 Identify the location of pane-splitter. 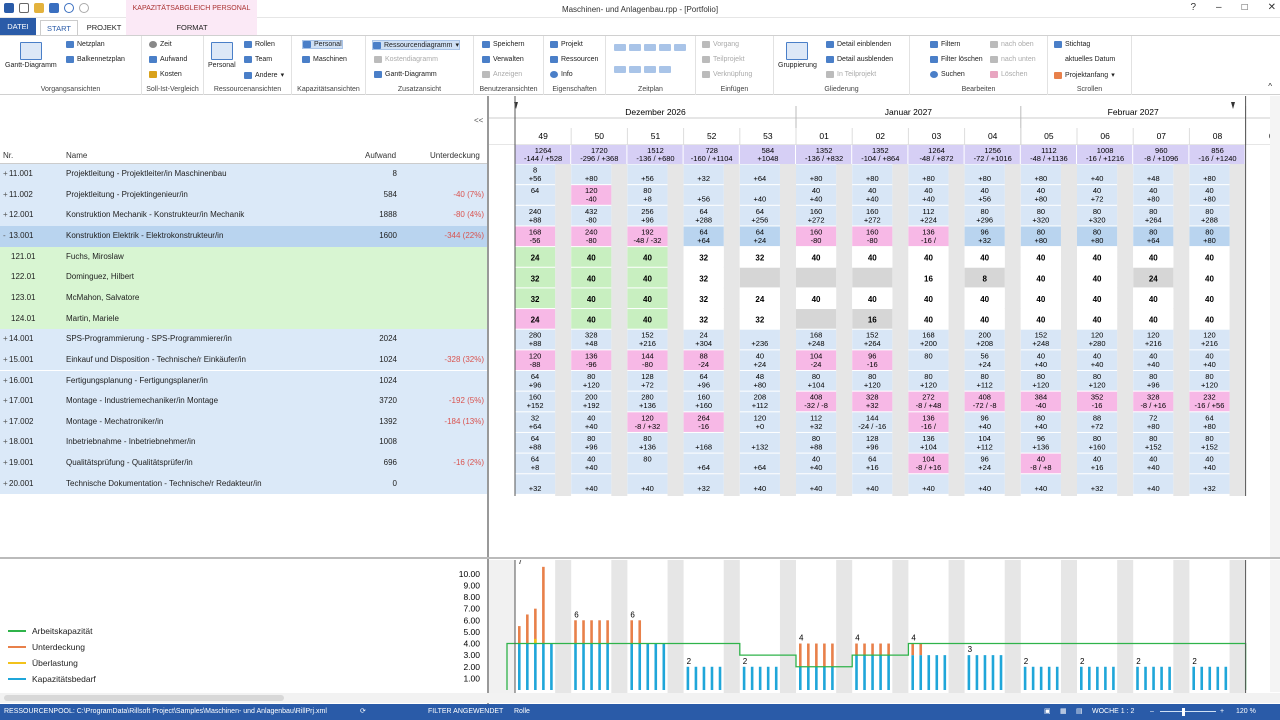
(488, 401).